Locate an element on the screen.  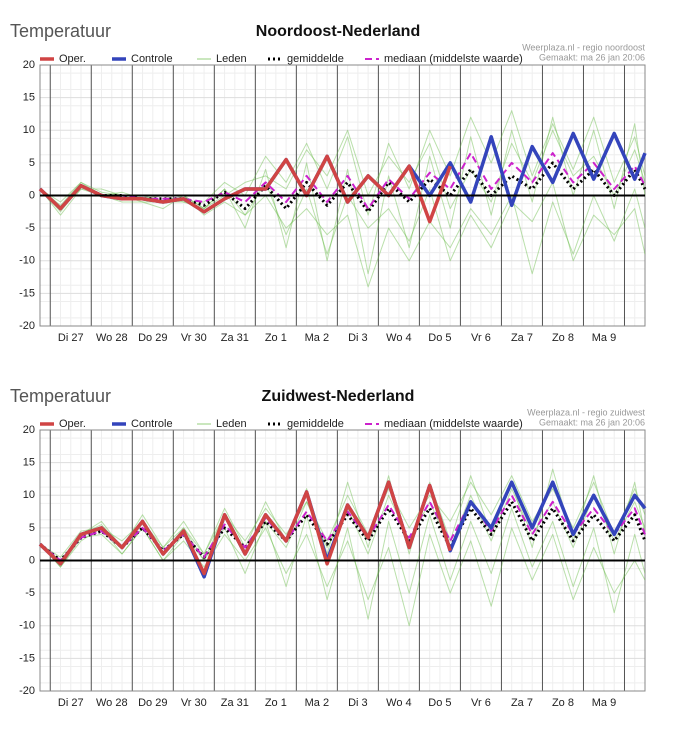
source: Weerplaza.nl - regio zuidwest is located at coordinates (586, 412).